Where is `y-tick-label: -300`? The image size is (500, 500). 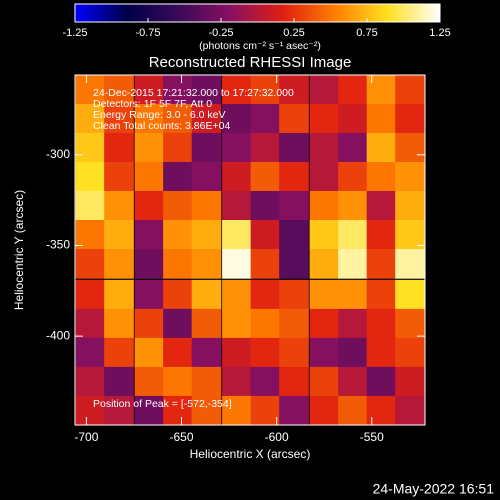 y-tick-label: -300 is located at coordinates (58, 154).